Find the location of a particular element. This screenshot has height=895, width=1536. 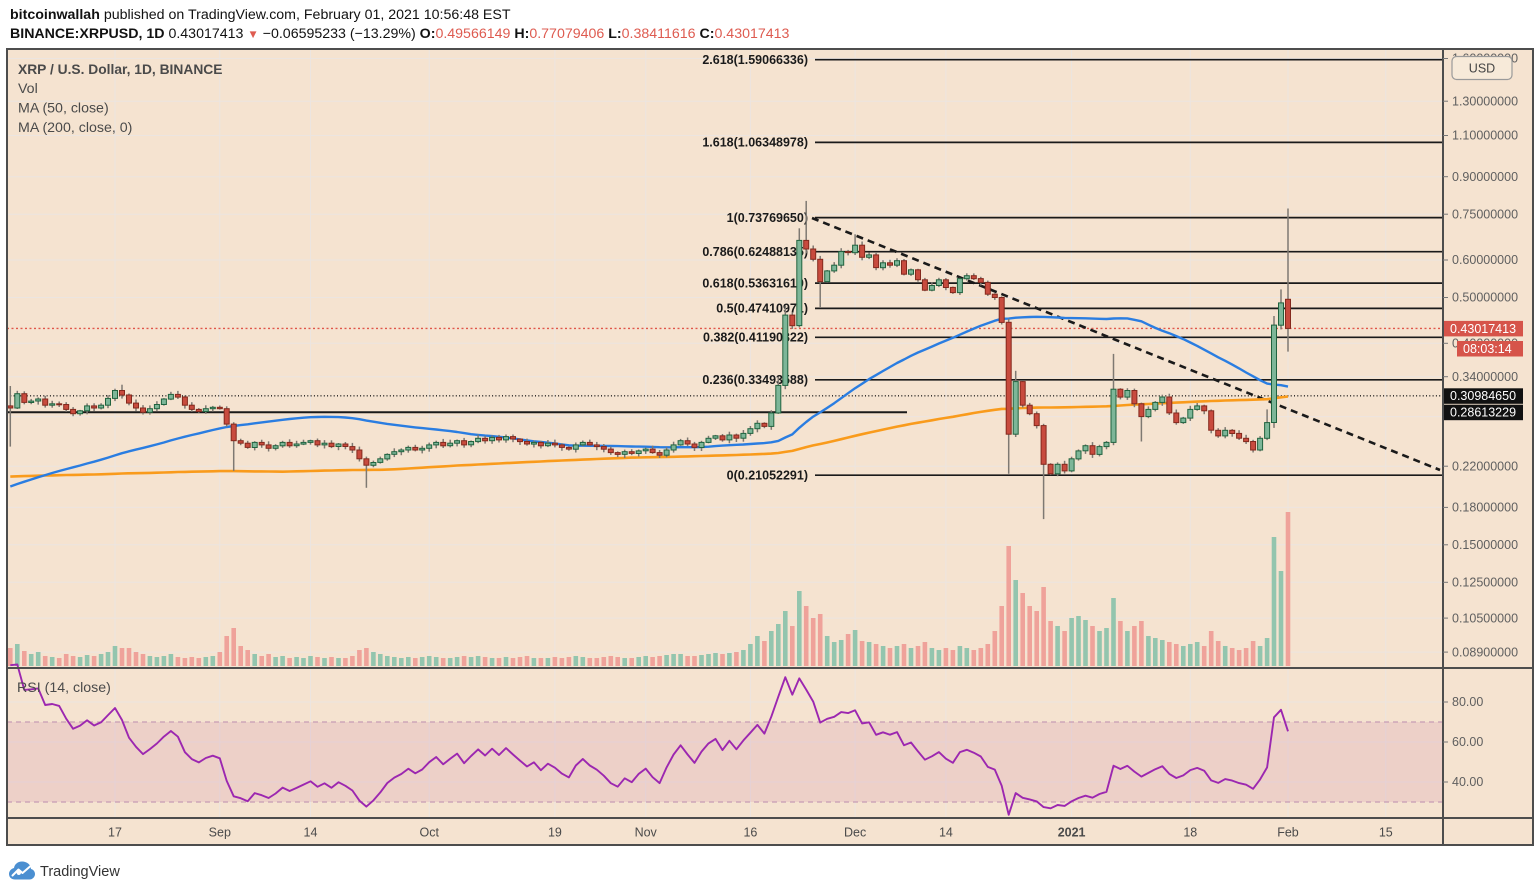

svg-text: 0.18000000 is located at coordinates (1485, 508).